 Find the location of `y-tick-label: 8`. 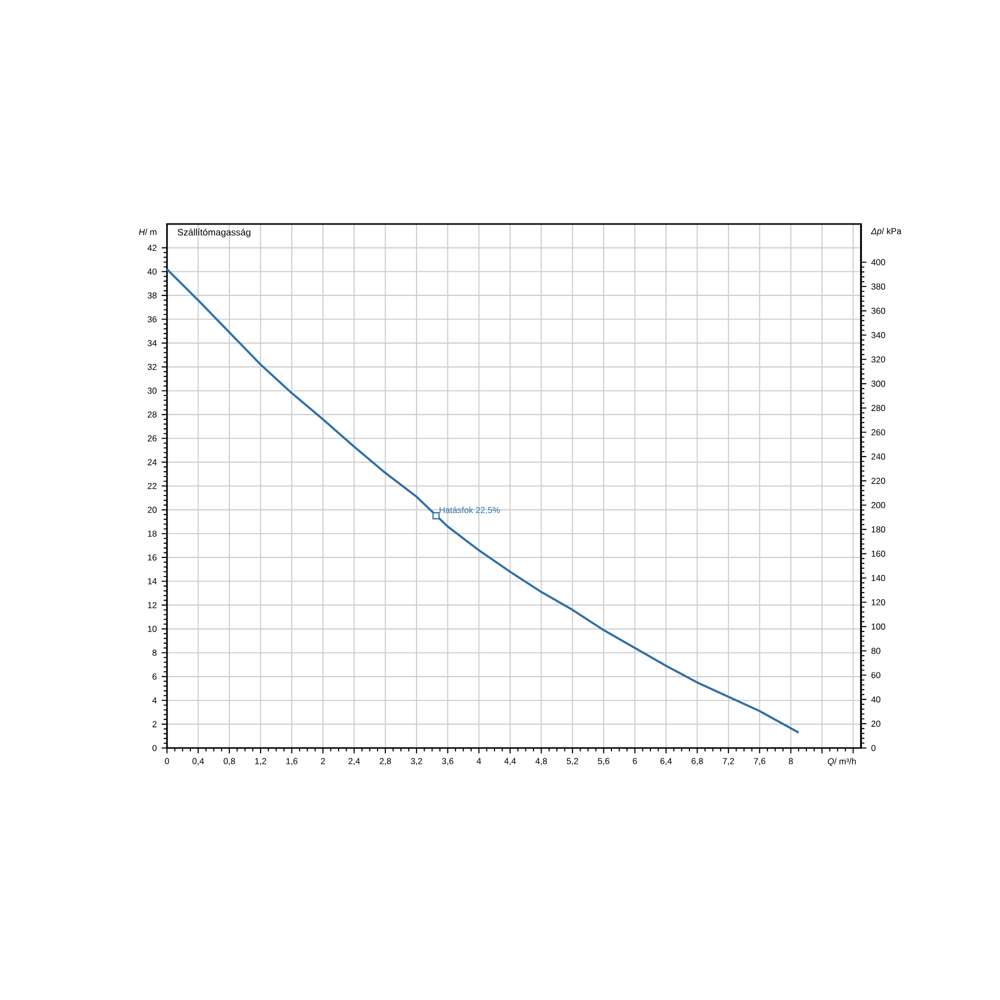

y-tick-label: 8 is located at coordinates (154, 653).